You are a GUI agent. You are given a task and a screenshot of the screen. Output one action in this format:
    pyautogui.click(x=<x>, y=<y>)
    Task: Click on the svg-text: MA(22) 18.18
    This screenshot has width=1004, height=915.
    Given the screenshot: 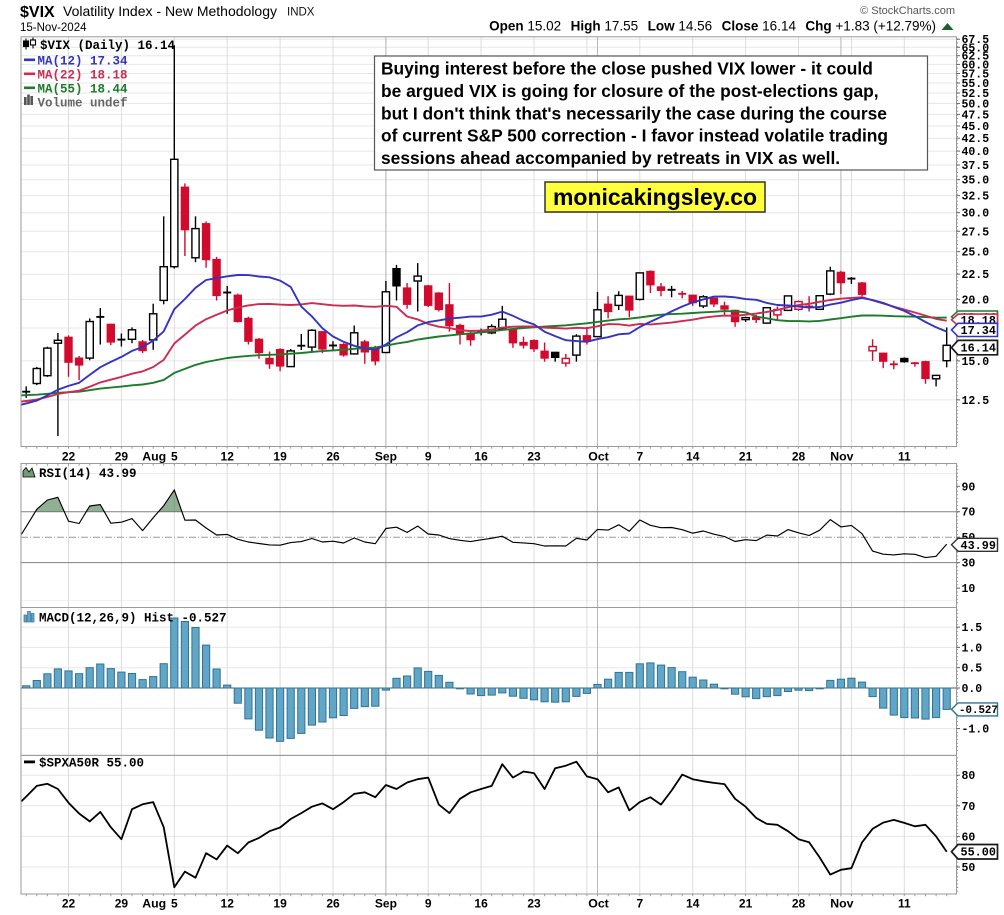 What is the action you would take?
    pyautogui.click(x=83, y=76)
    